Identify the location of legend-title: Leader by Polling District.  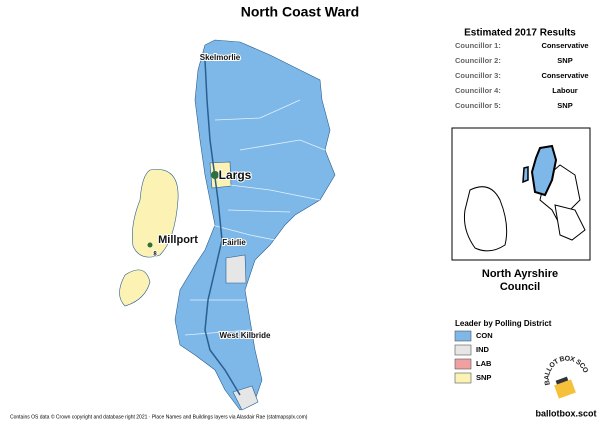
(503, 323).